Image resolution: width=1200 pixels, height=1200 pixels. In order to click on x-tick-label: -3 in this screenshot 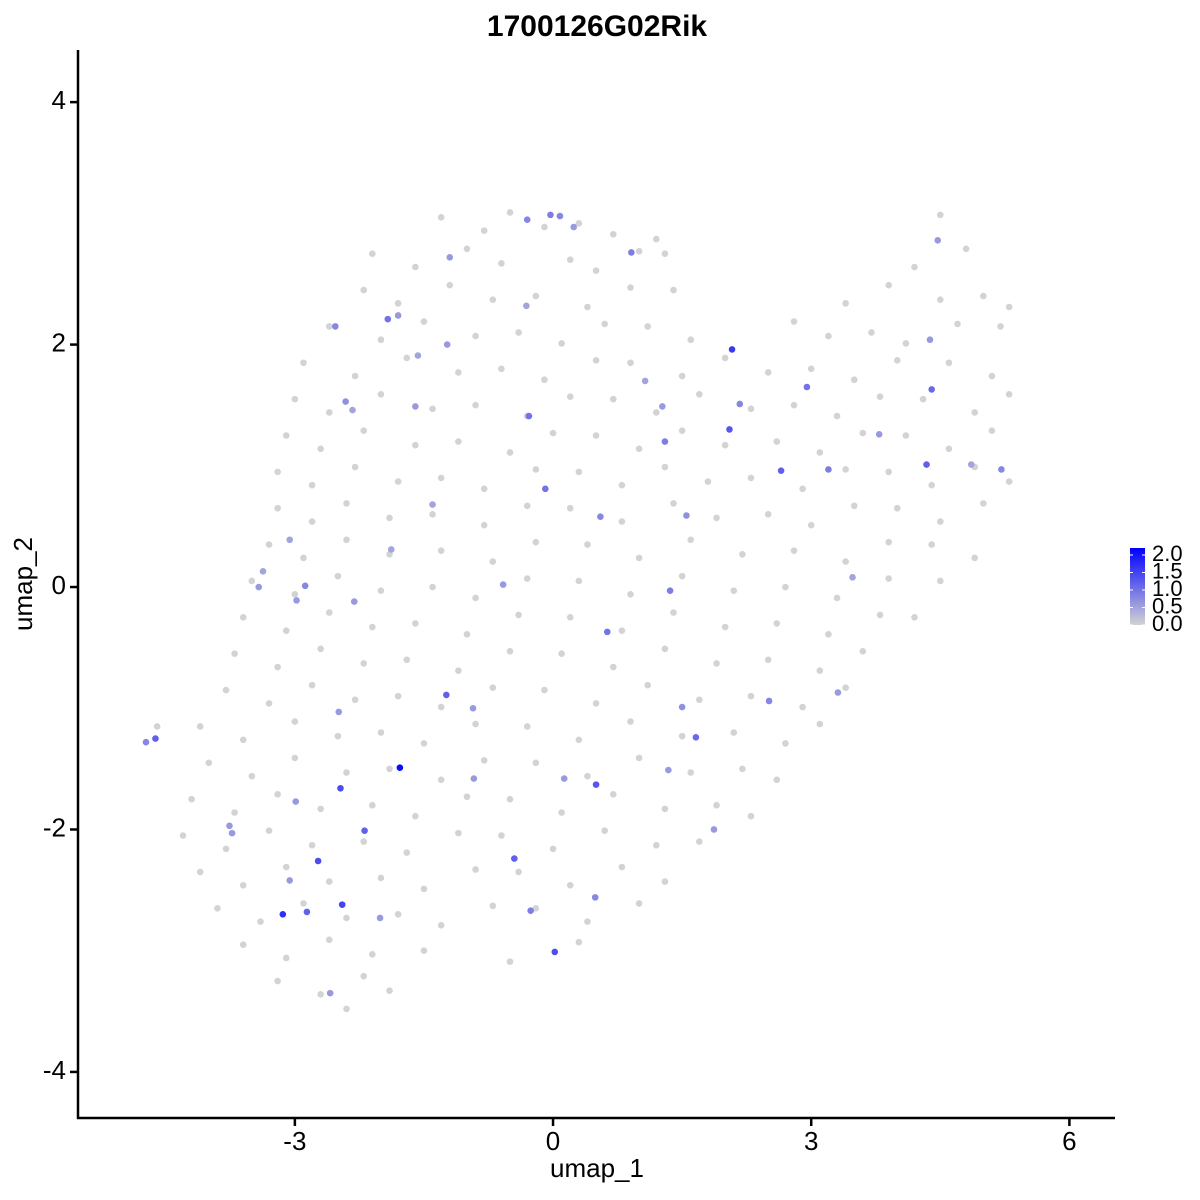, I will do `click(294, 1141)`.